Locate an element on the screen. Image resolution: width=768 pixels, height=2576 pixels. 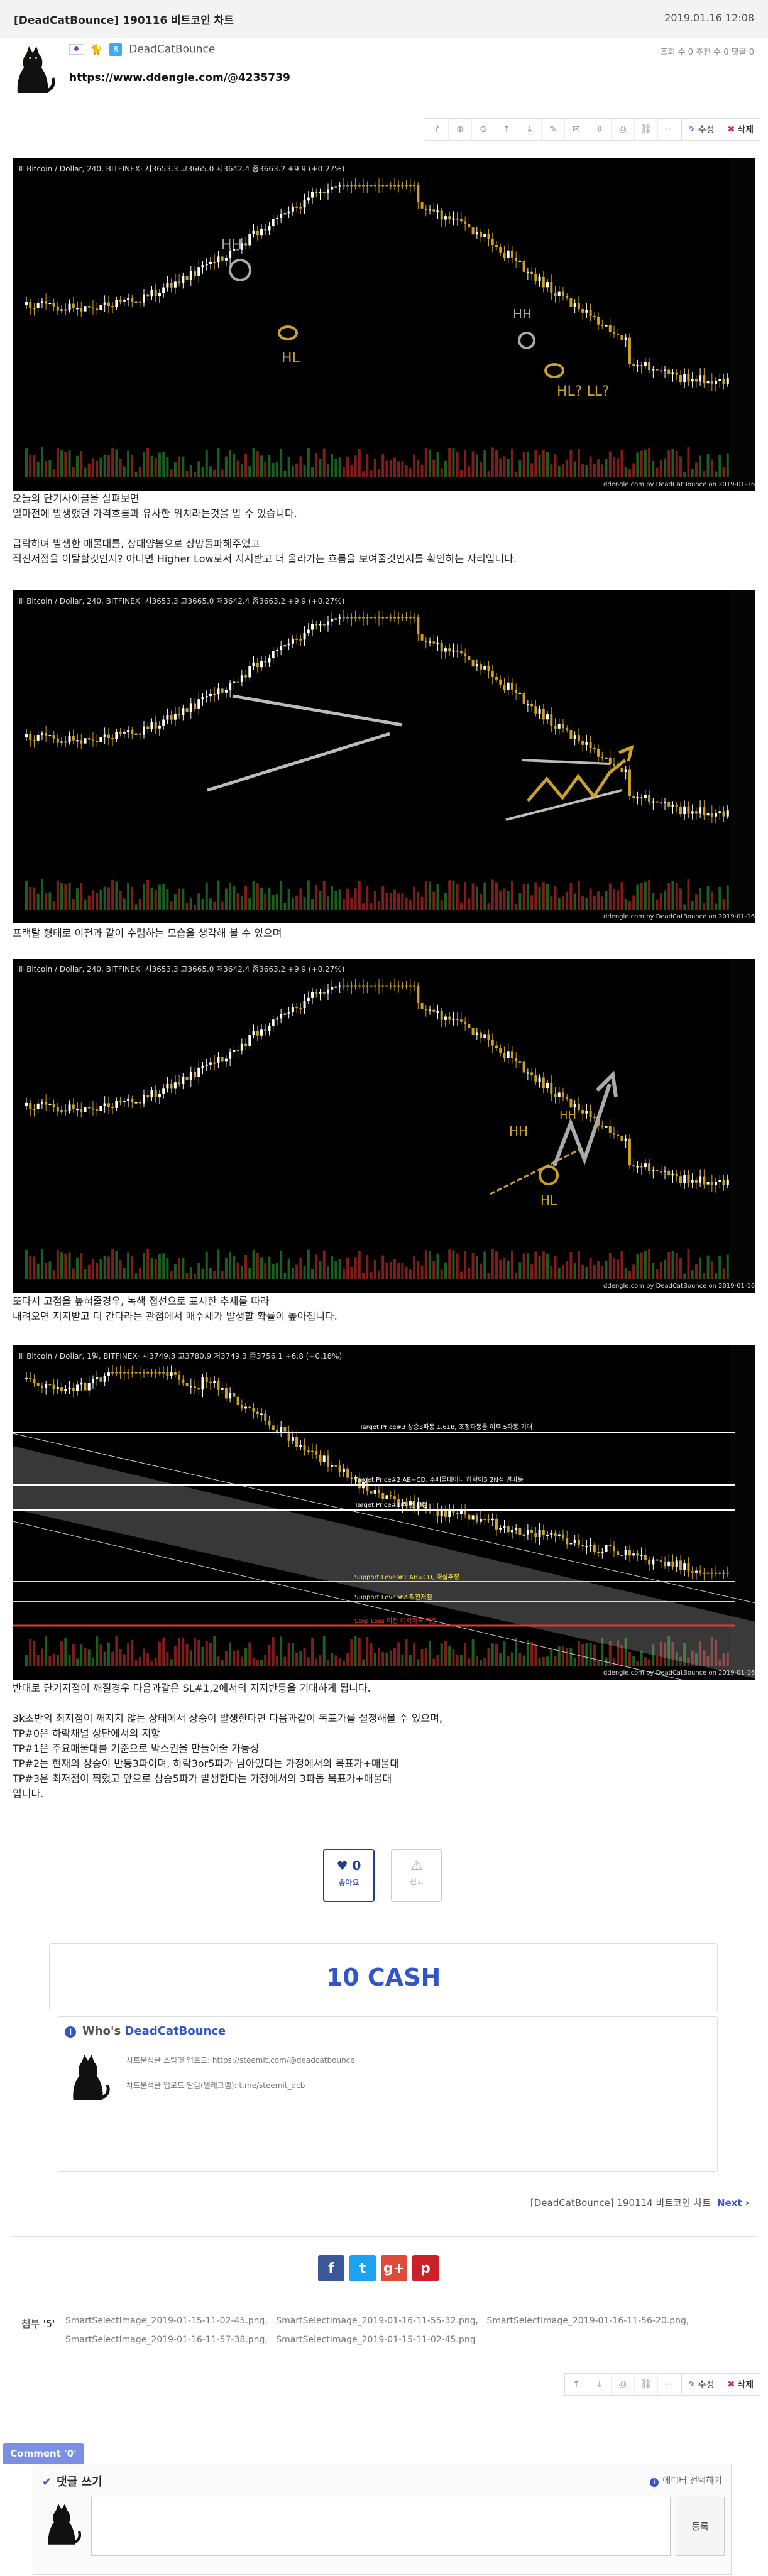
cat-emoji-icon: 🐈 is located at coordinates (96, 49).